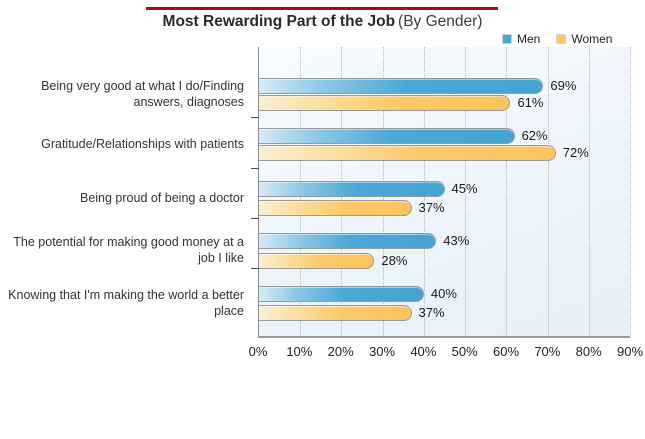  Describe the element at coordinates (506, 351) in the screenshot. I see `x-axis-tick-label: 60%` at that location.